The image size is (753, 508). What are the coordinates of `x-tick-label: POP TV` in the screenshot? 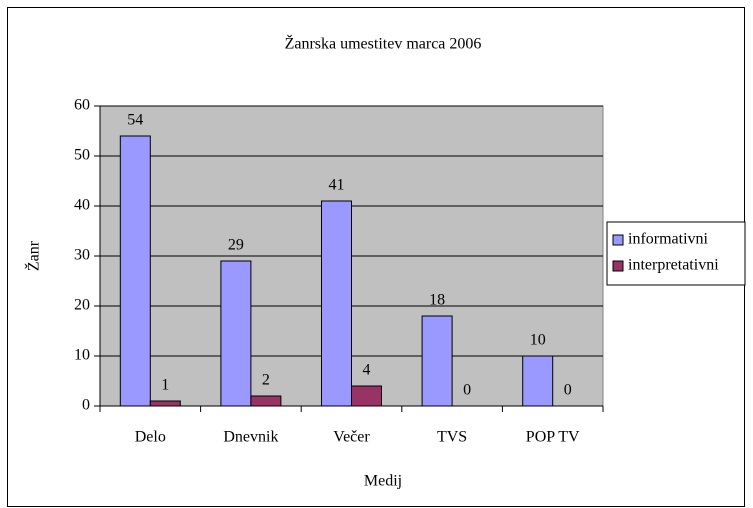 It's located at (553, 437).